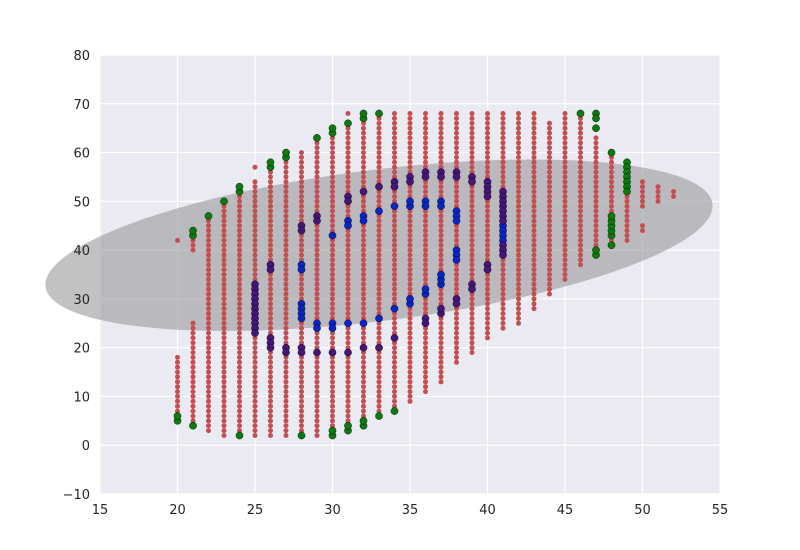  What do you see at coordinates (410, 510) in the screenshot?
I see `x-tick-label: 35` at bounding box center [410, 510].